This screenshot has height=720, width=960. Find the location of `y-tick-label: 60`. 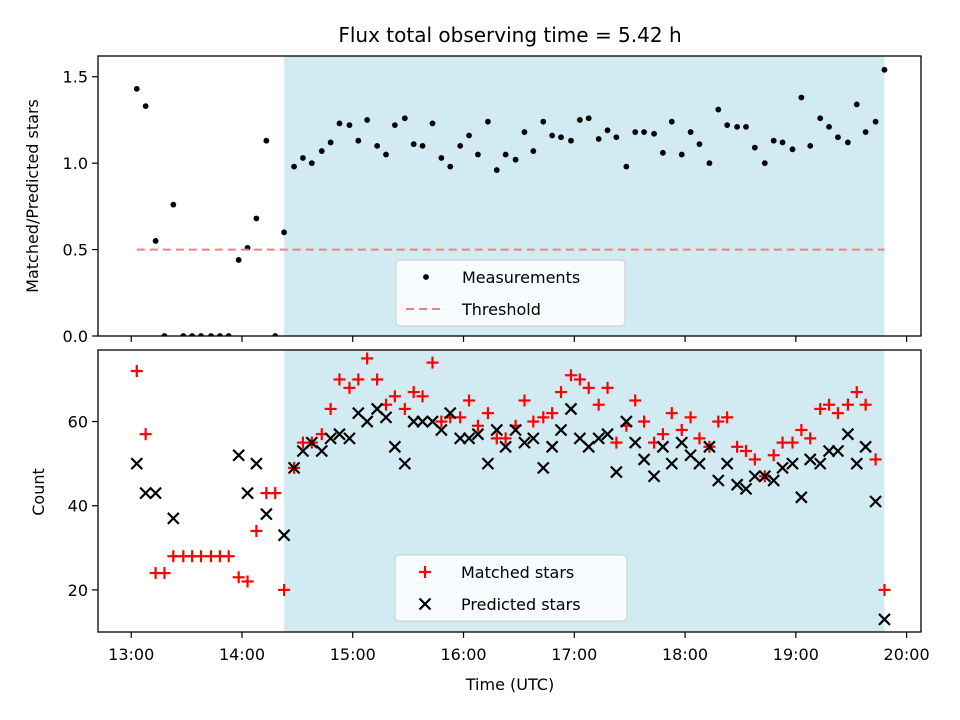

y-tick-label: 60 is located at coordinates (78, 422).